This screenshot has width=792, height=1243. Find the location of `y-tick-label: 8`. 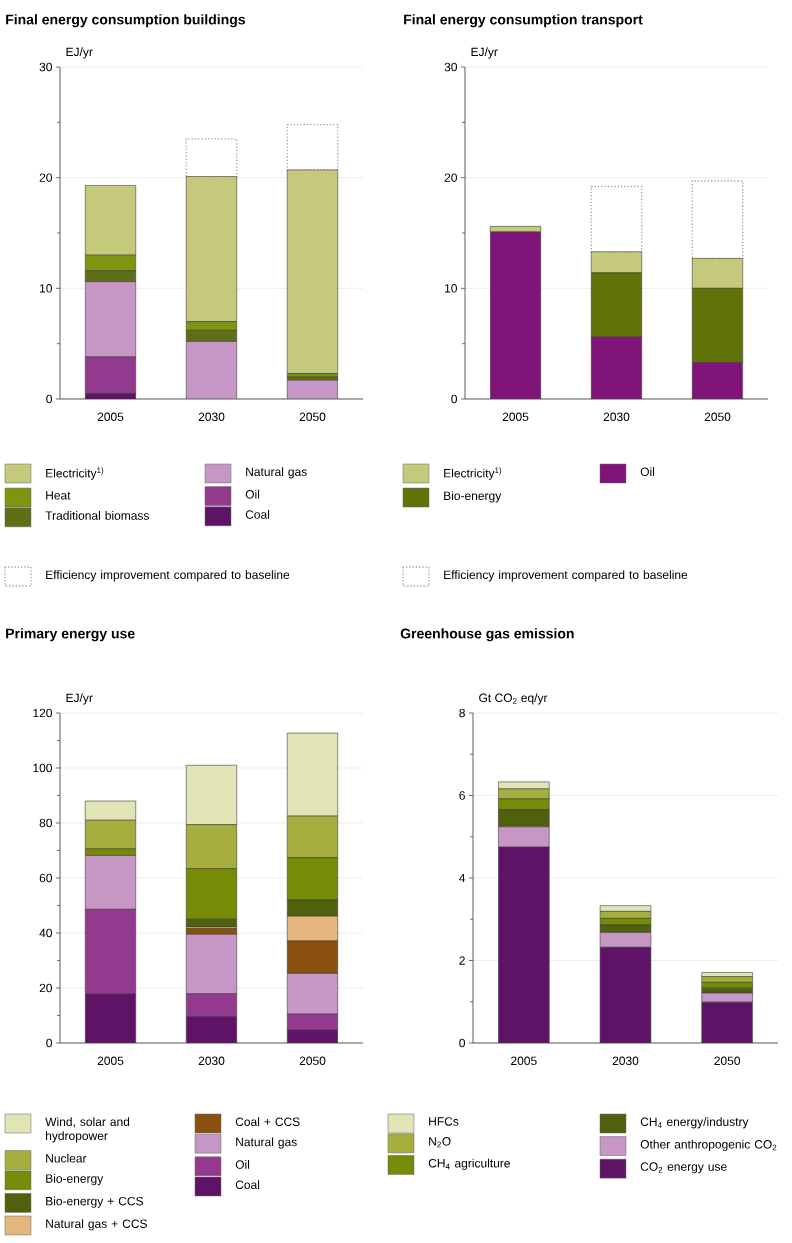

y-tick-label: 8 is located at coordinates (462, 713).